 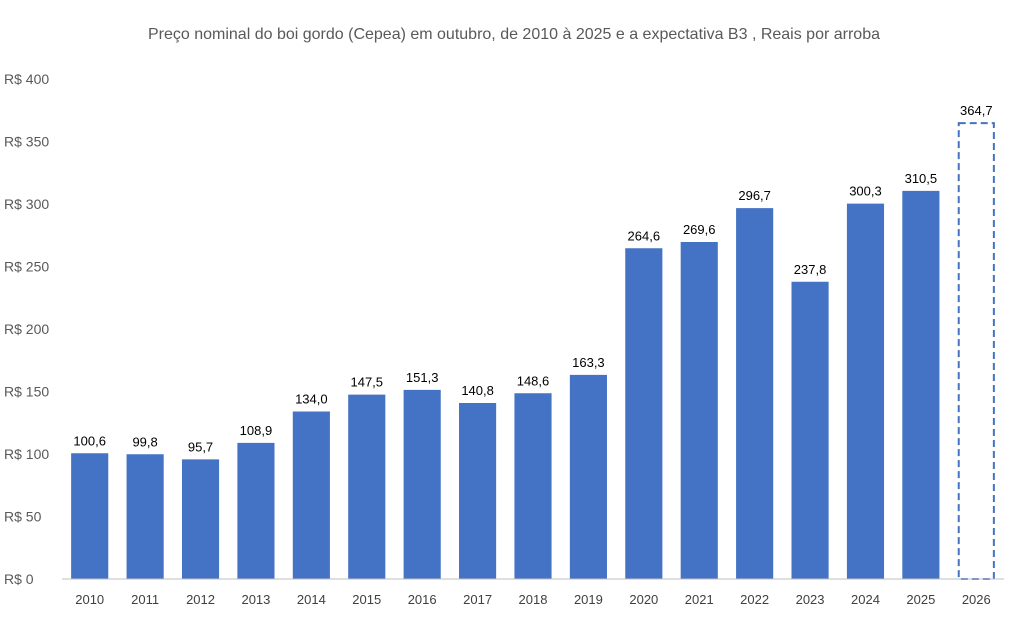 What do you see at coordinates (755, 393) in the screenshot?
I see `bar-2022` at bounding box center [755, 393].